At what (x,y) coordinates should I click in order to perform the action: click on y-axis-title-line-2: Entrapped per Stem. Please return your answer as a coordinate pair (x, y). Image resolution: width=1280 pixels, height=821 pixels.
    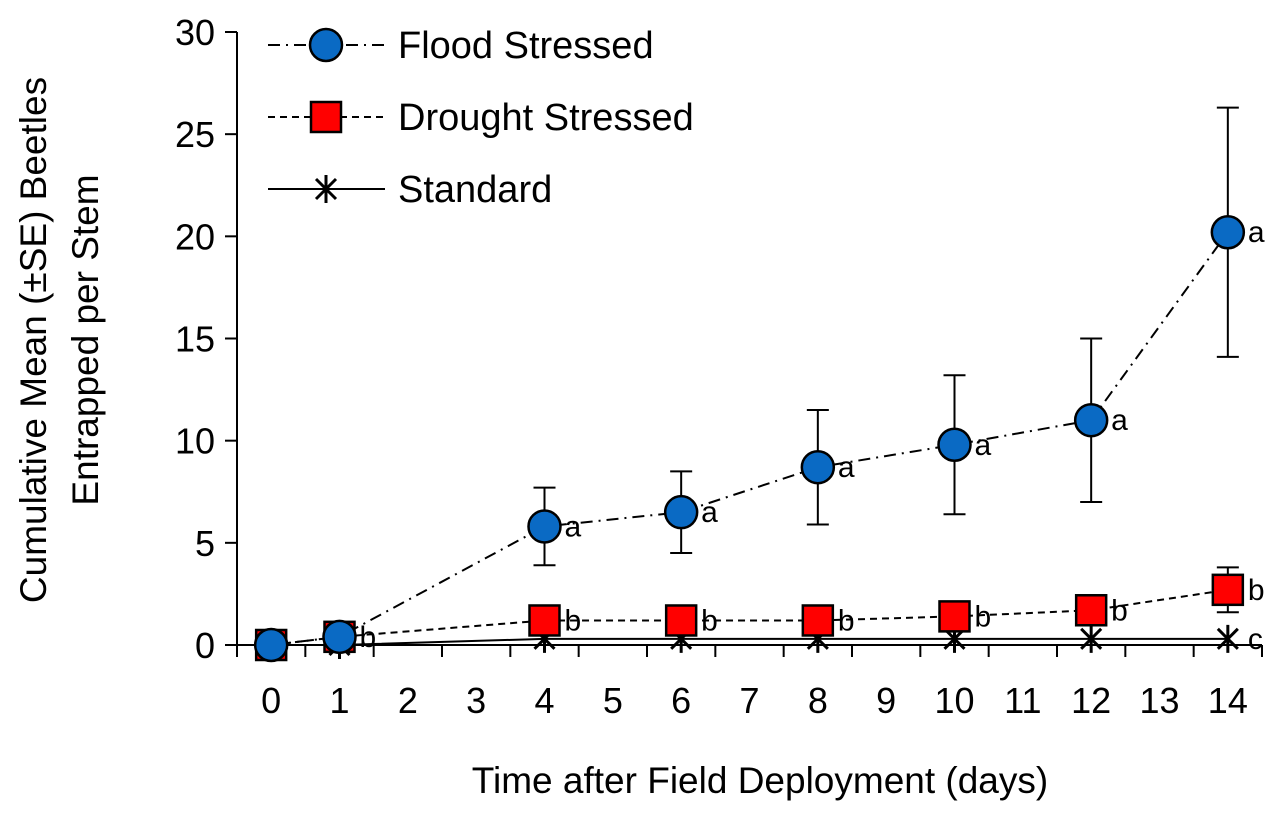
    Looking at the image, I should click on (85, 339).